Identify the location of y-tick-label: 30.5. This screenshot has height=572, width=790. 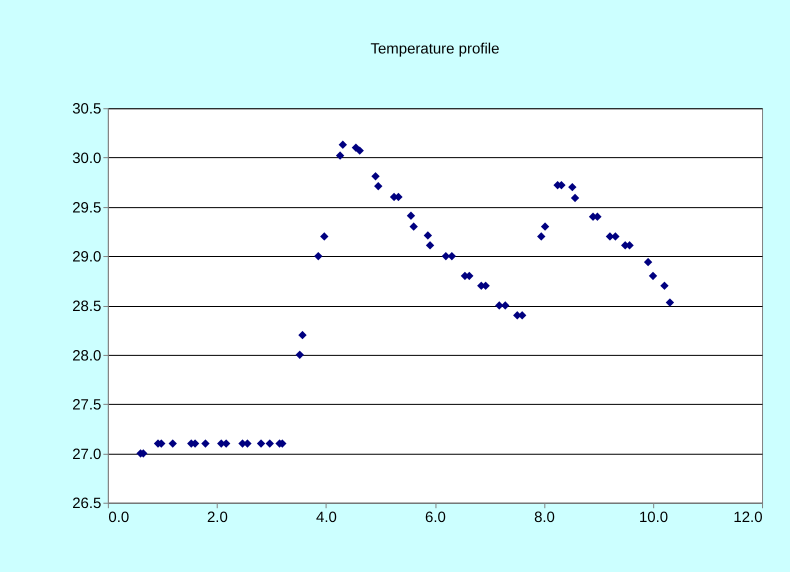
(87, 109).